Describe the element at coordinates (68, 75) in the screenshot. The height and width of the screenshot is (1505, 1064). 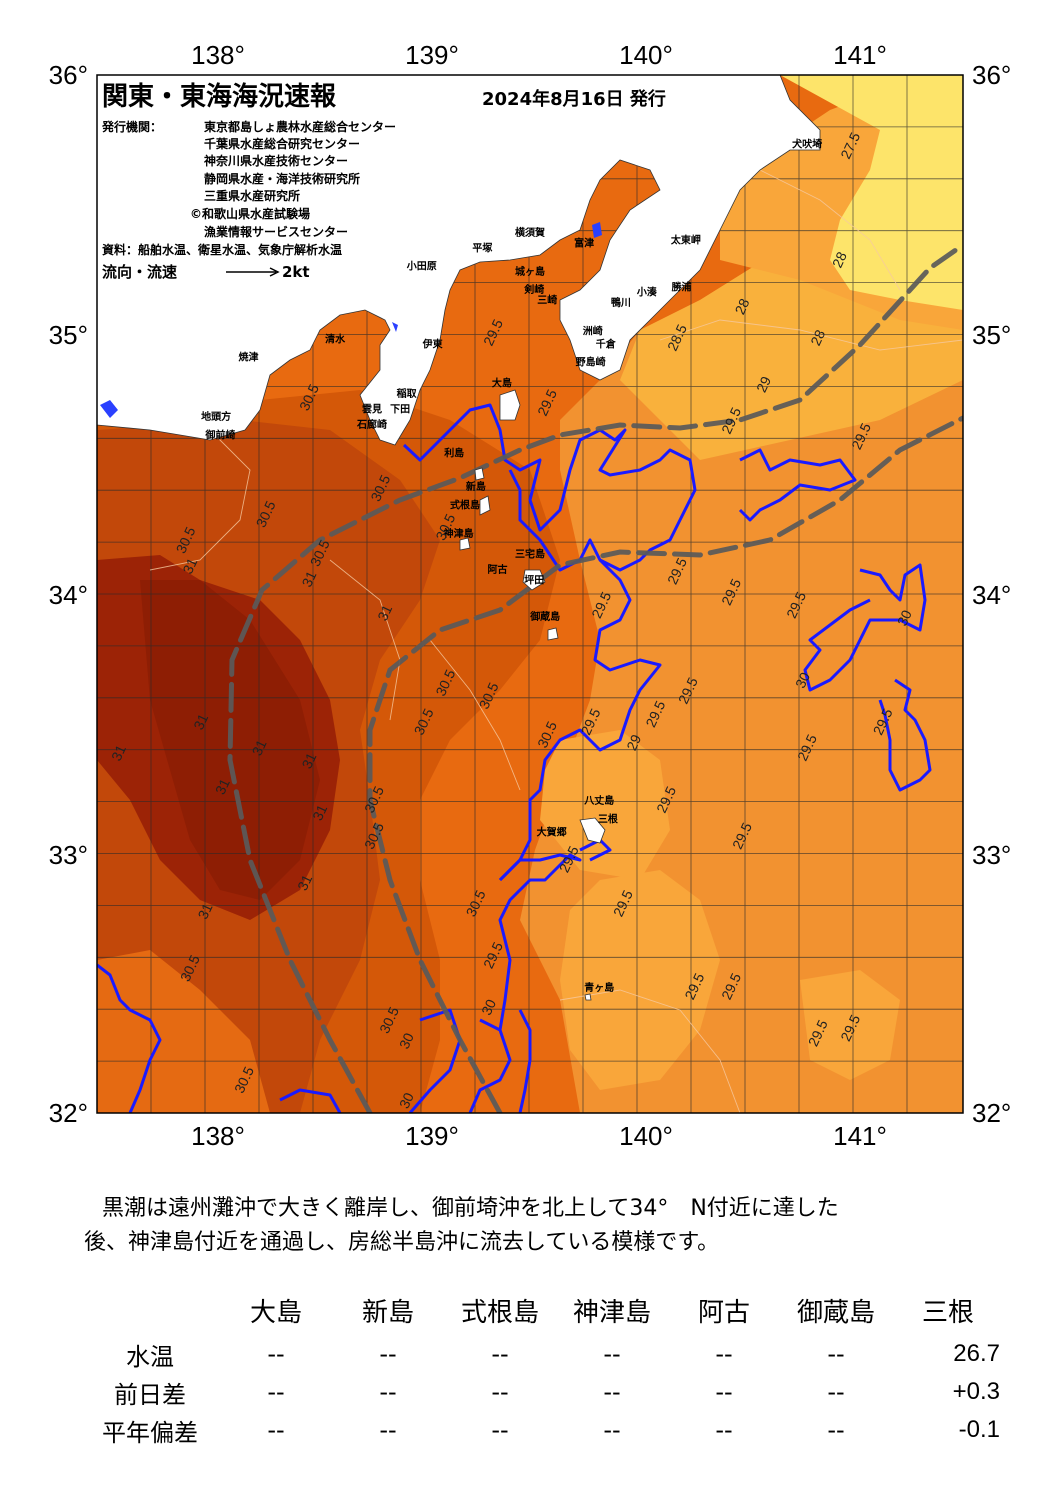
I see `lat-label-36: 36°` at that location.